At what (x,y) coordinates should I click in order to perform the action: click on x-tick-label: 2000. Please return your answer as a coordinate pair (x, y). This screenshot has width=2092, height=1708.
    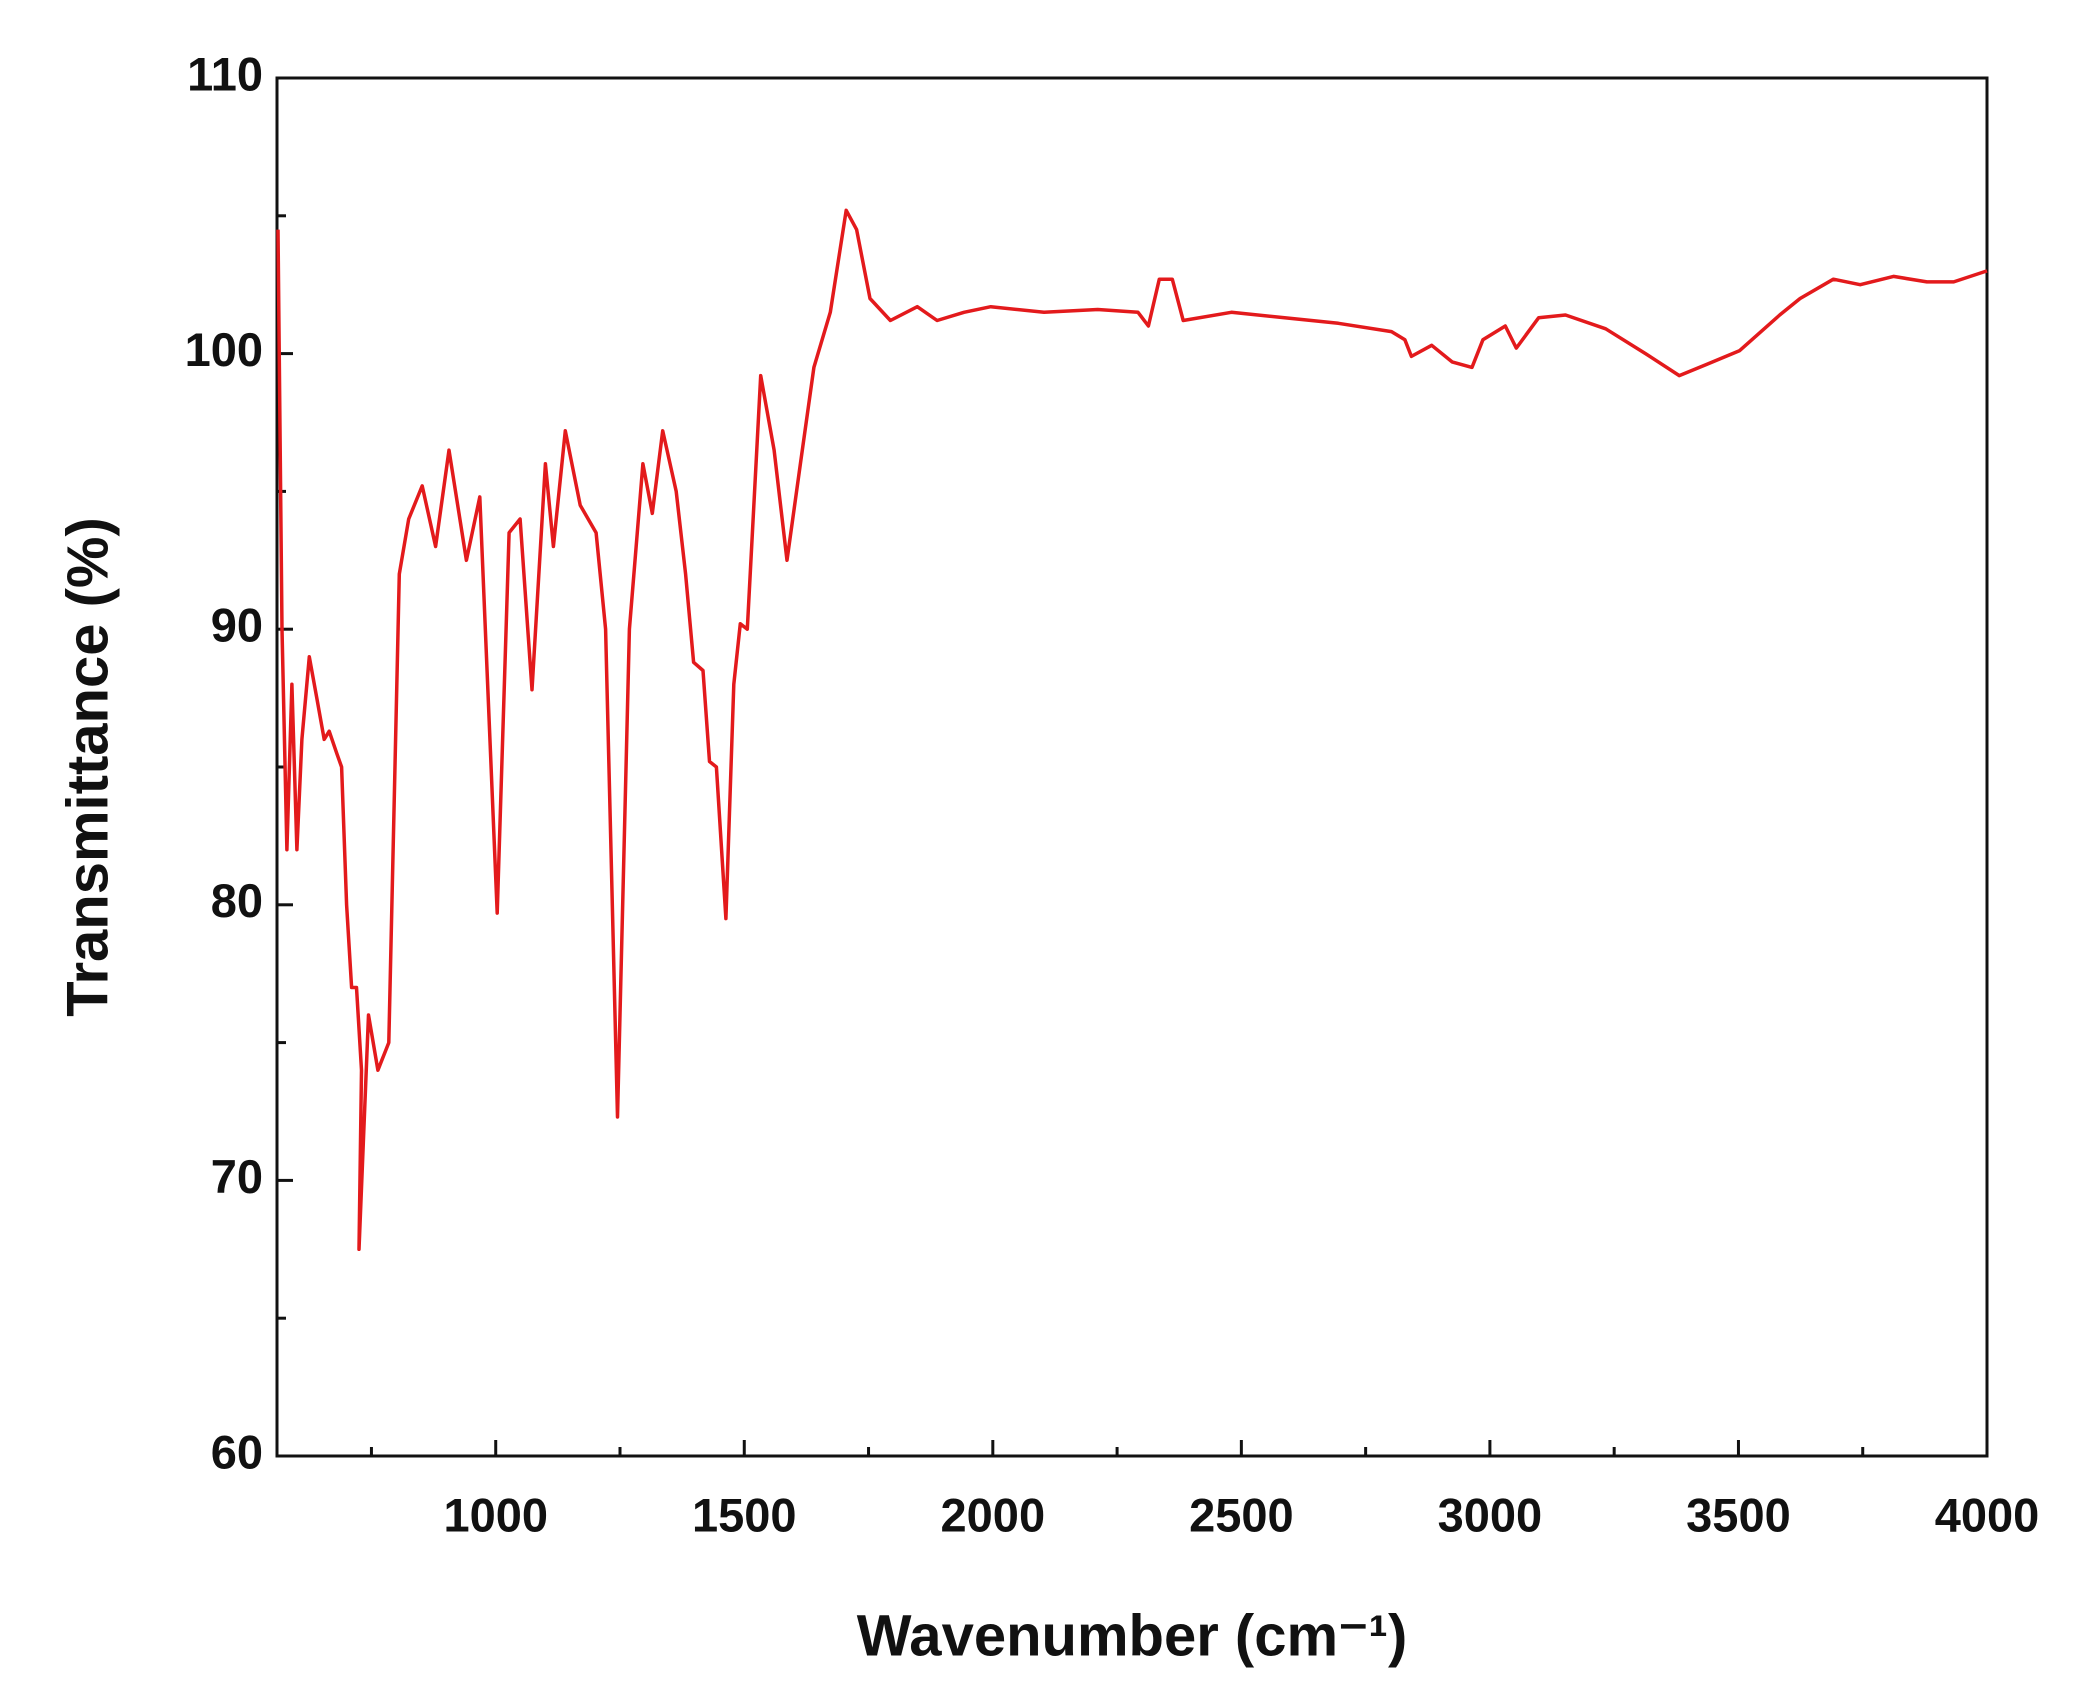
    Looking at the image, I should click on (993, 1514).